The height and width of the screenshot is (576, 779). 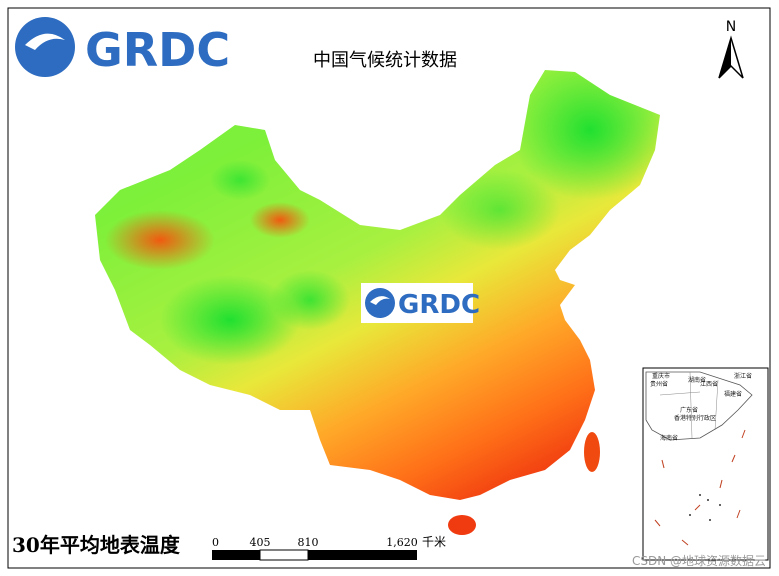 What do you see at coordinates (462, 525) in the screenshot?
I see `hainan` at bounding box center [462, 525].